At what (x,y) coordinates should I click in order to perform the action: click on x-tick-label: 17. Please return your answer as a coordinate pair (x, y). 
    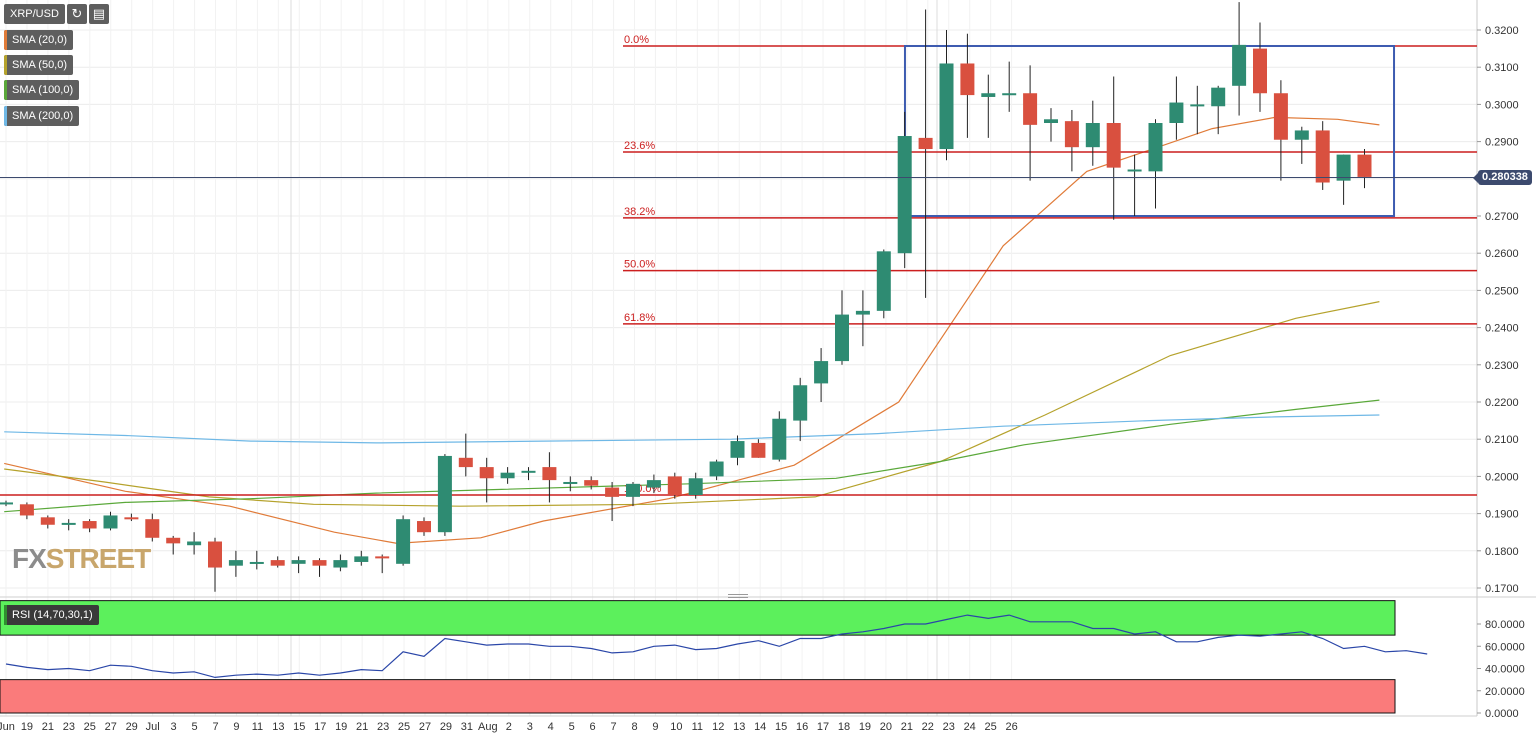
    Looking at the image, I should click on (823, 727).